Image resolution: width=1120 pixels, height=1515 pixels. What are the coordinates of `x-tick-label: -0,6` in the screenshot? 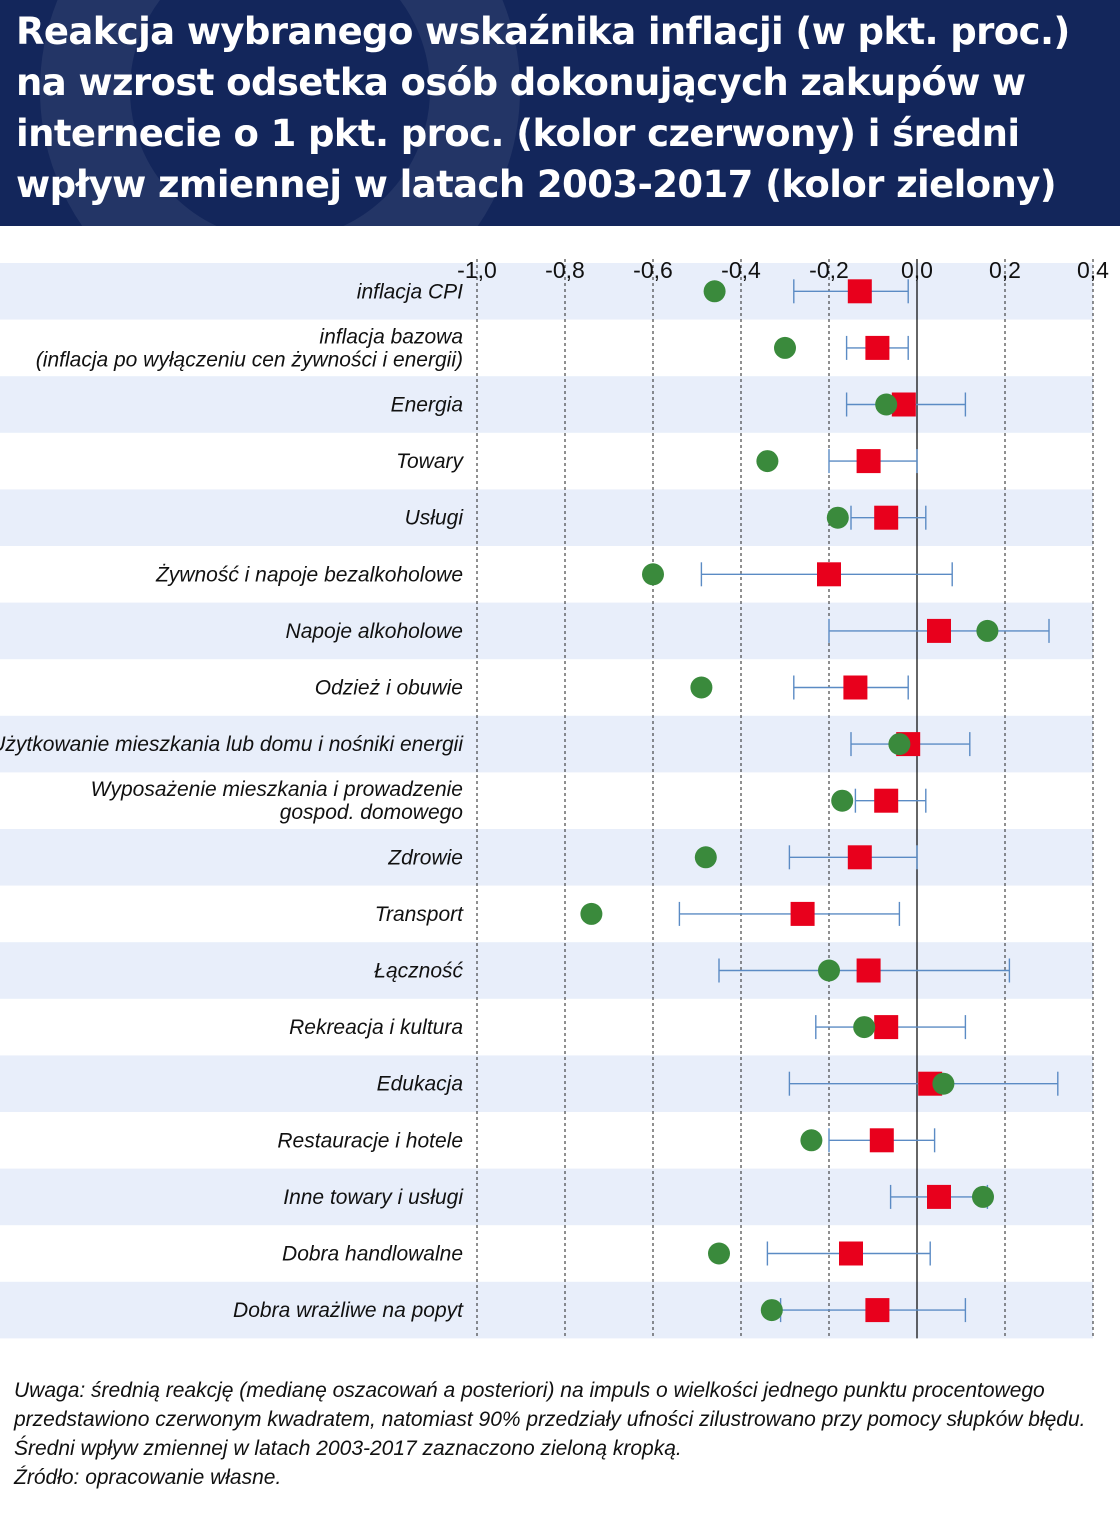 It's located at (653, 270).